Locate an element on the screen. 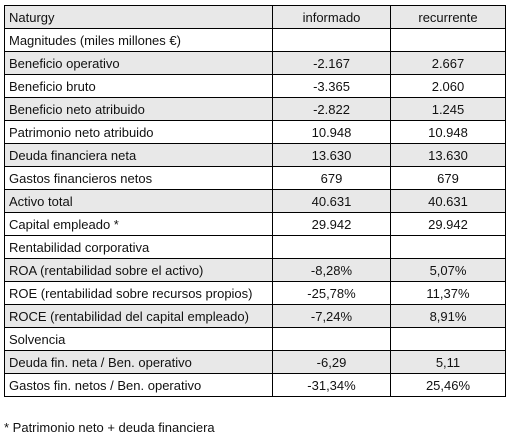  table-cell: Magnitudes (miles millones €) is located at coordinates (138, 40).